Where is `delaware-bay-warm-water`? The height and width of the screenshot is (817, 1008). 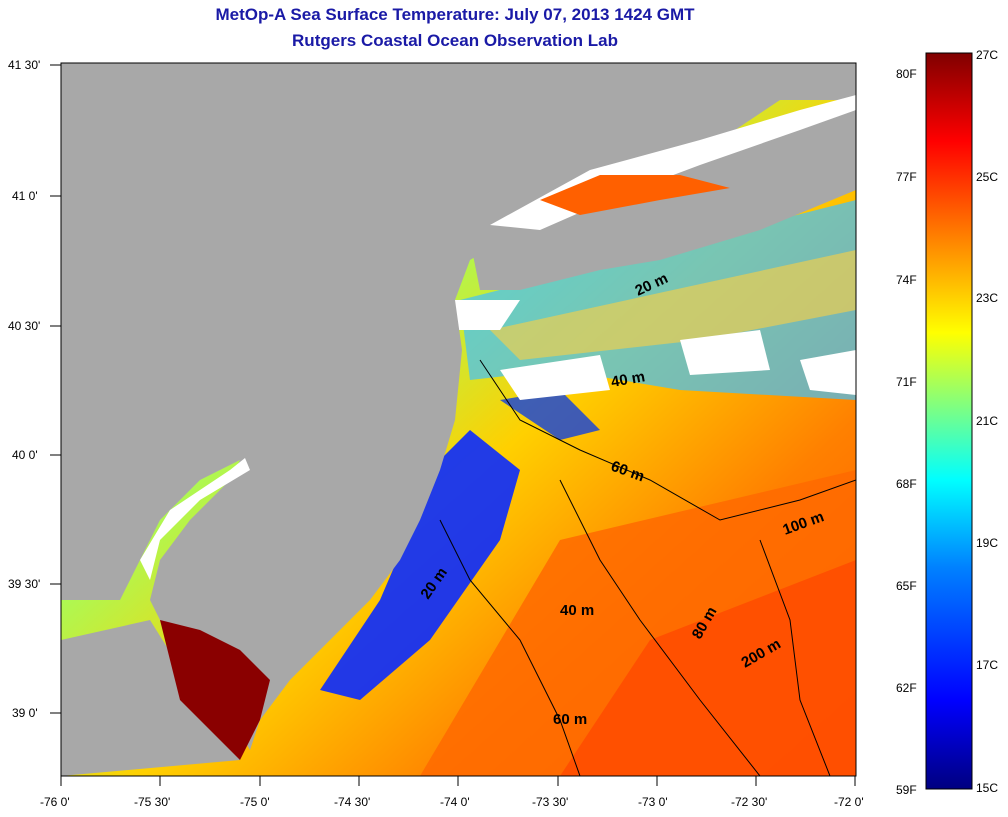 delaware-bay-warm-water is located at coordinates (215, 690).